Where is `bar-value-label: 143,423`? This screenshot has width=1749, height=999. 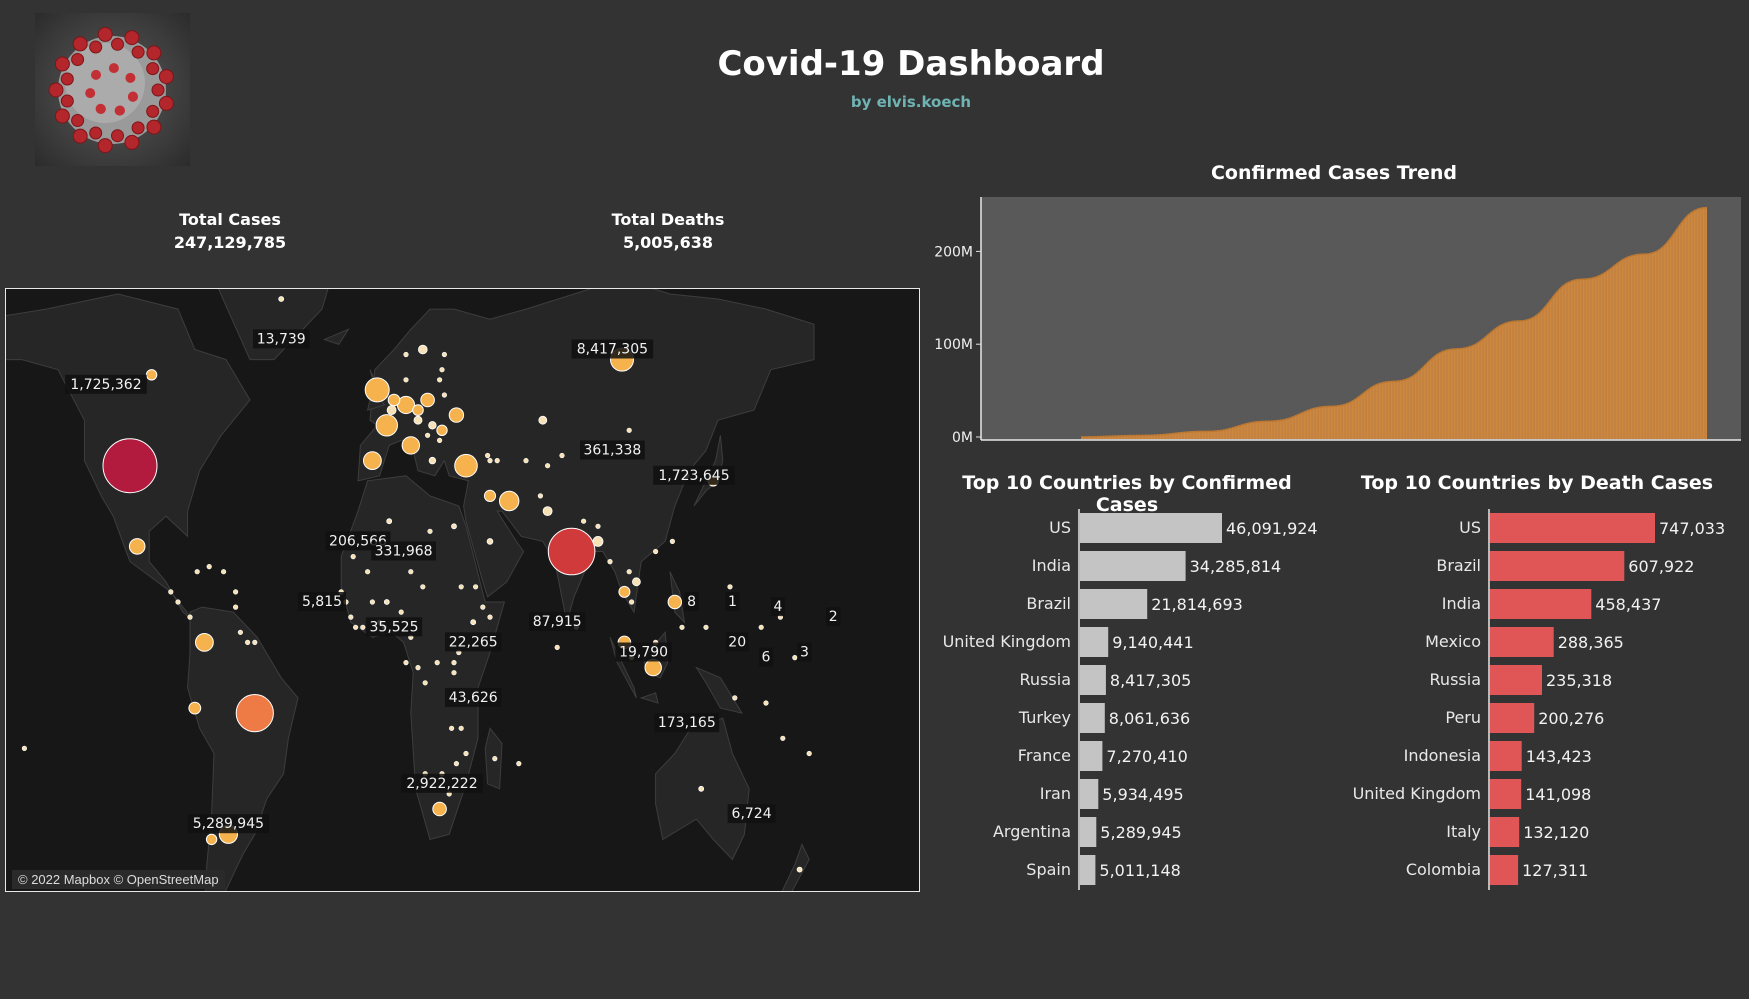 bar-value-label: 143,423 is located at coordinates (1559, 756).